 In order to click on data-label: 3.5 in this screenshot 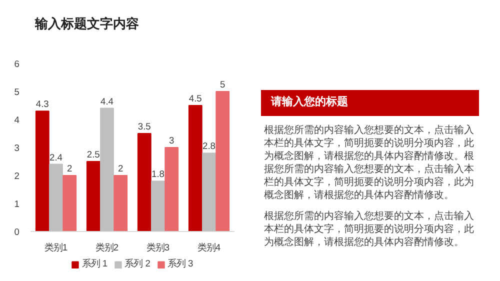, I will do `click(144, 127)`.